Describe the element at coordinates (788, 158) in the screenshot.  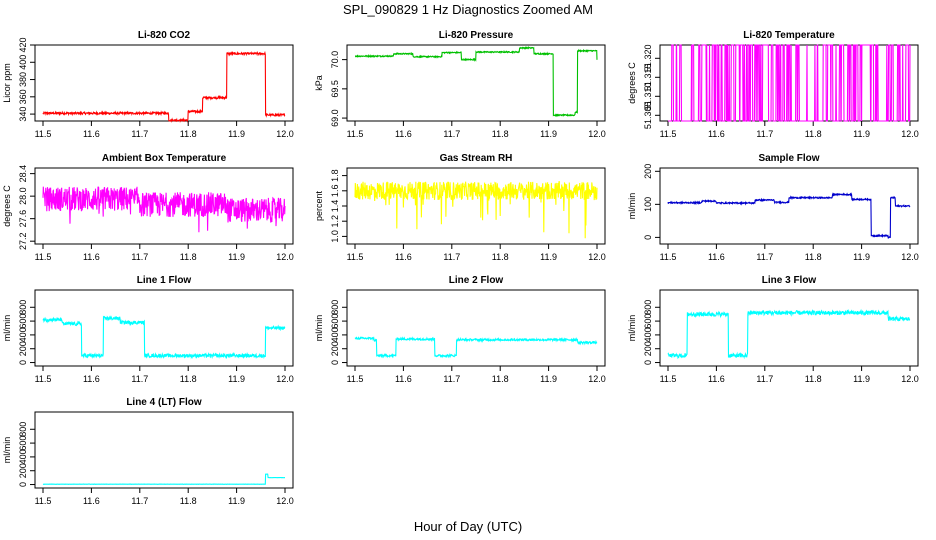
I see `panel-title: Sample Flow` at that location.